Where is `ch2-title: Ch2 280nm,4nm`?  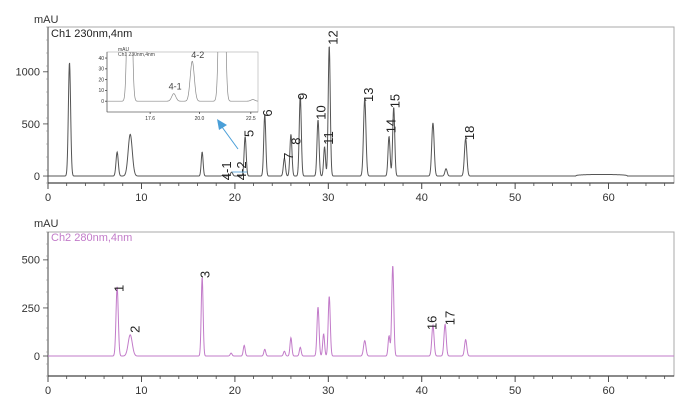 ch2-title: Ch2 280nm,4nm is located at coordinates (91, 238).